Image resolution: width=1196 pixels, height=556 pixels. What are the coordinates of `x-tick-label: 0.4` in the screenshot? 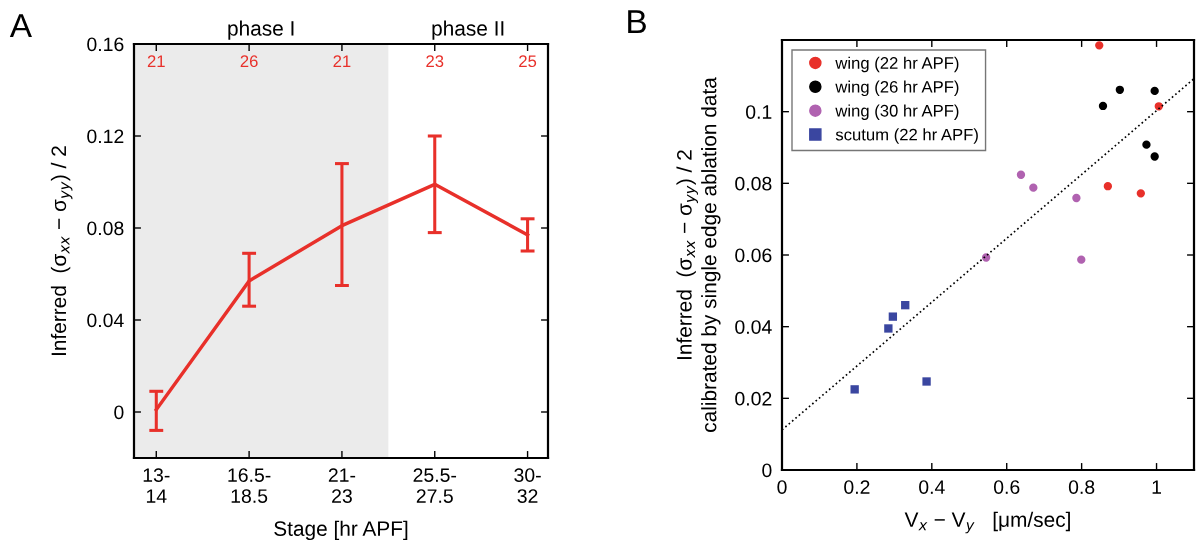 It's located at (932, 487).